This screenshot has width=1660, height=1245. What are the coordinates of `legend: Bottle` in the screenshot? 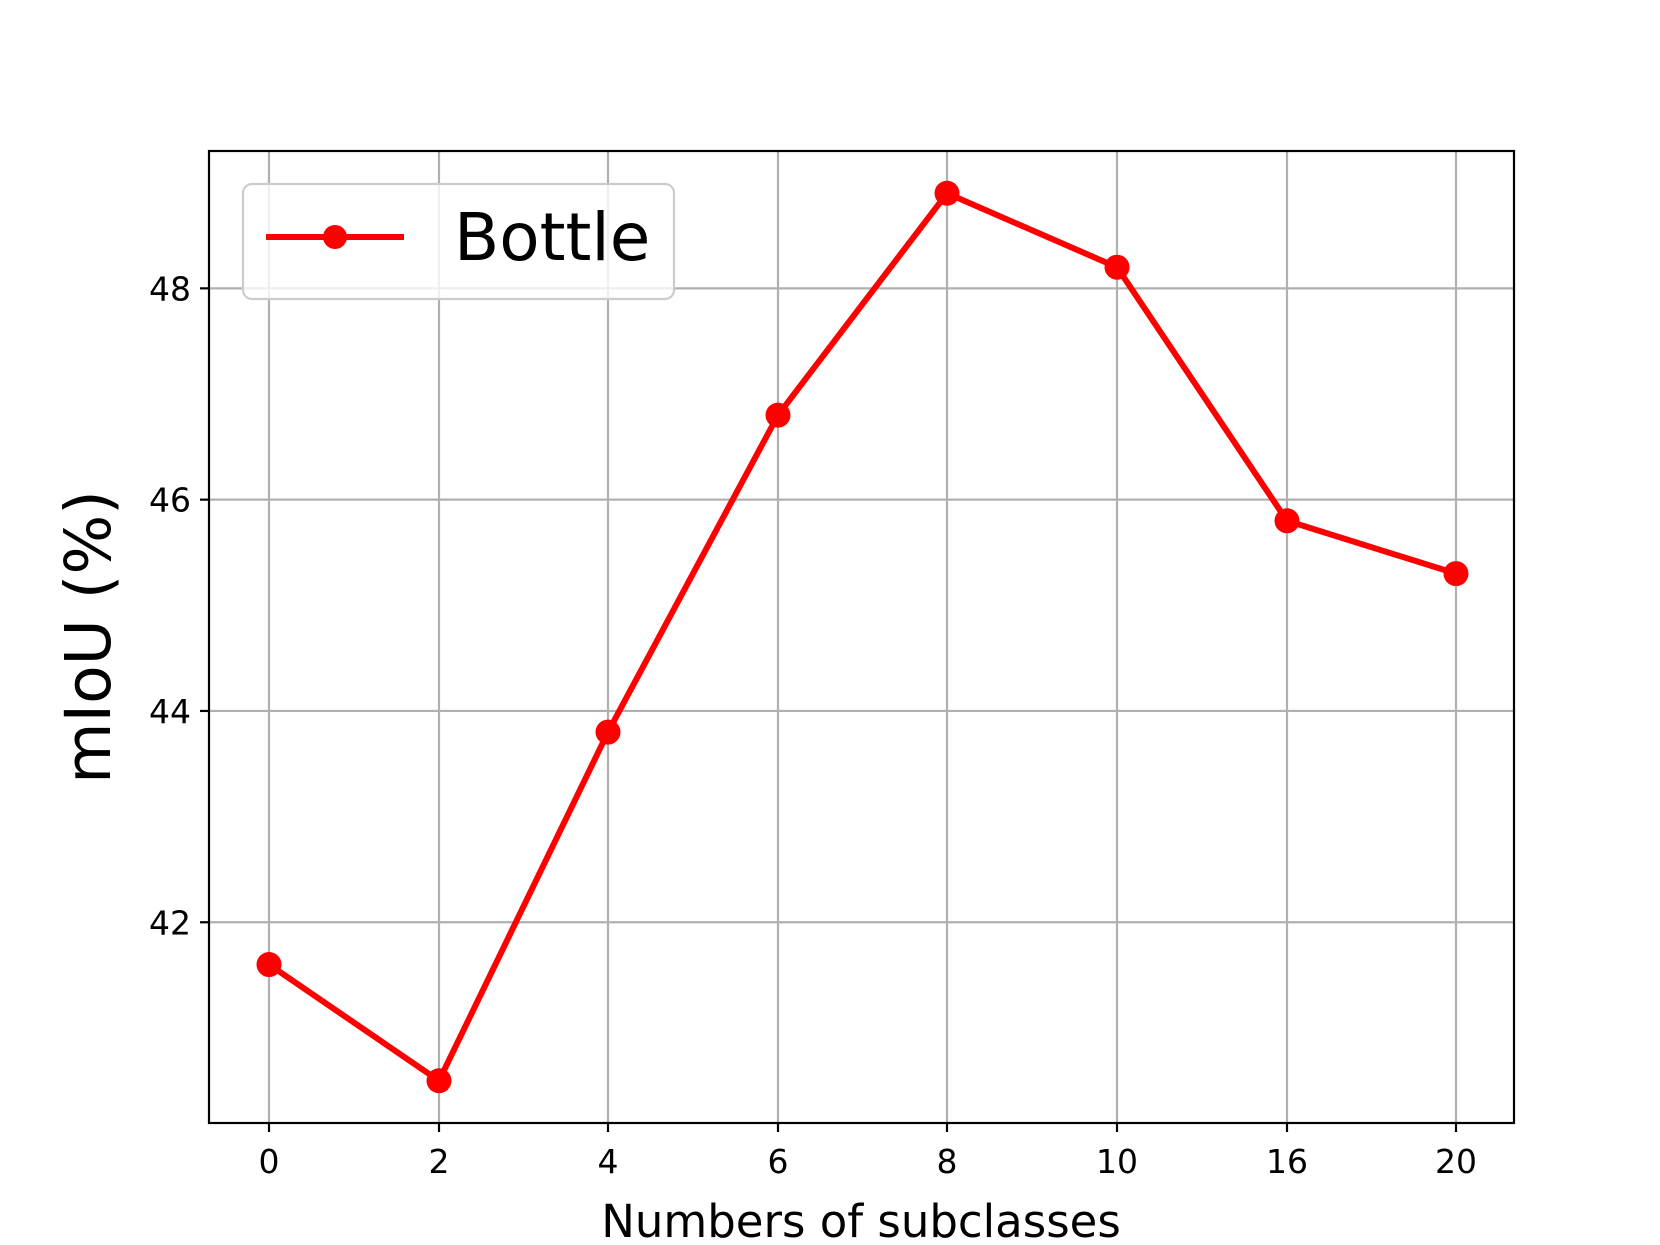 It's located at (458, 241).